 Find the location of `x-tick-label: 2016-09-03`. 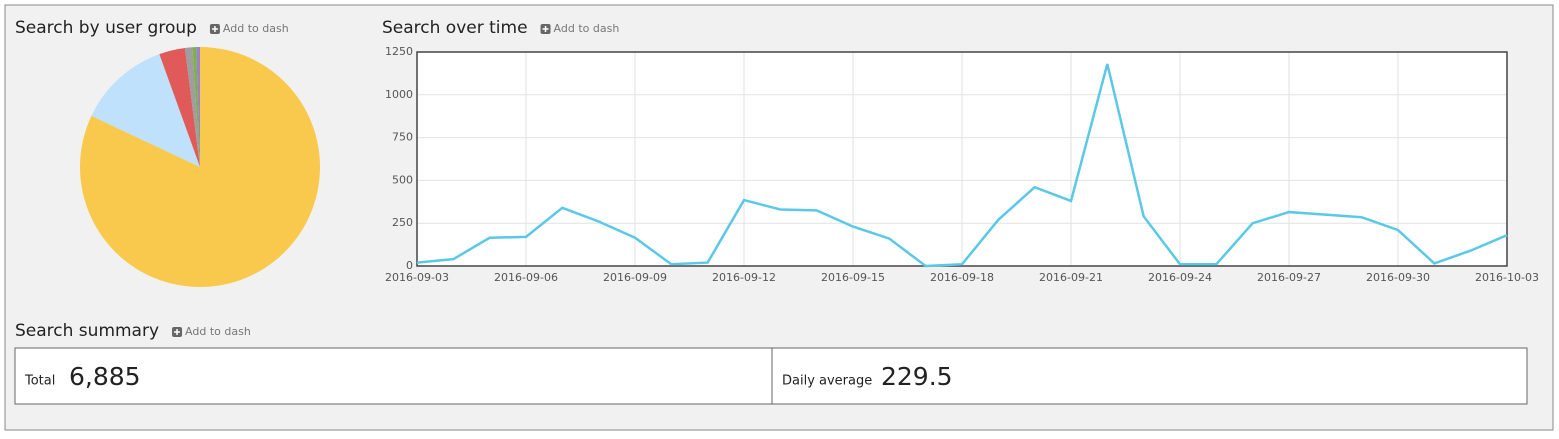

x-tick-label: 2016-09-03 is located at coordinates (417, 277).